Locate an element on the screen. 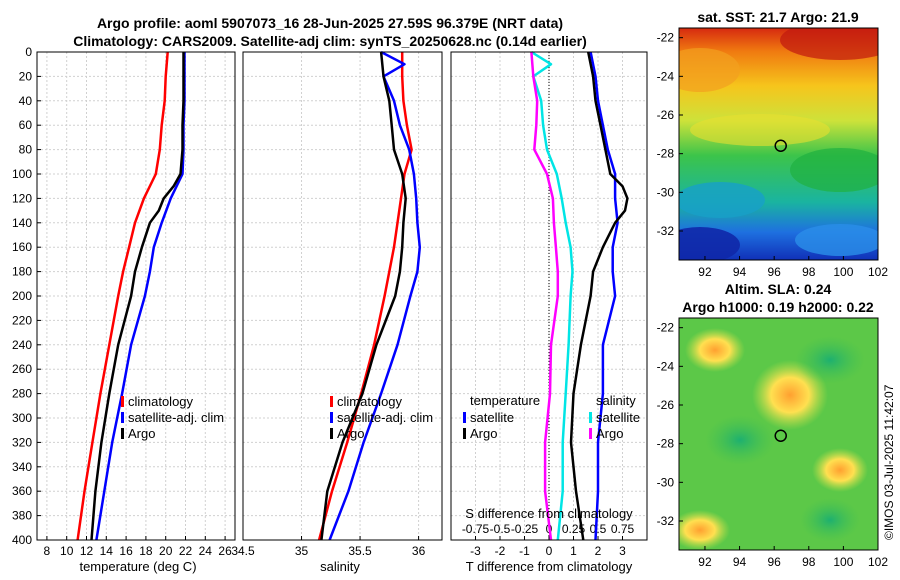 The image size is (900, 580). sdiff-tick-label: 0.5 is located at coordinates (598, 529).